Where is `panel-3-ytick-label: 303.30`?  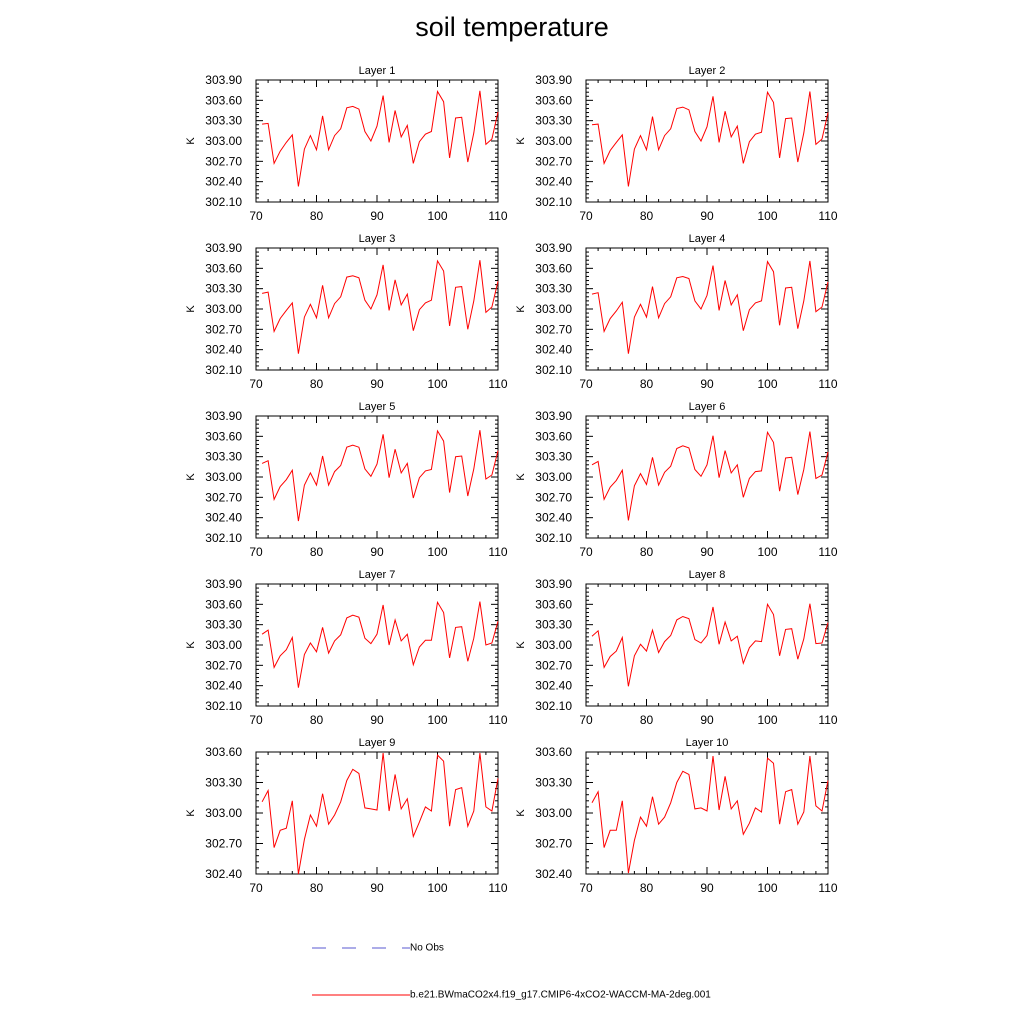 panel-3-ytick-label: 303.30 is located at coordinates (223, 289).